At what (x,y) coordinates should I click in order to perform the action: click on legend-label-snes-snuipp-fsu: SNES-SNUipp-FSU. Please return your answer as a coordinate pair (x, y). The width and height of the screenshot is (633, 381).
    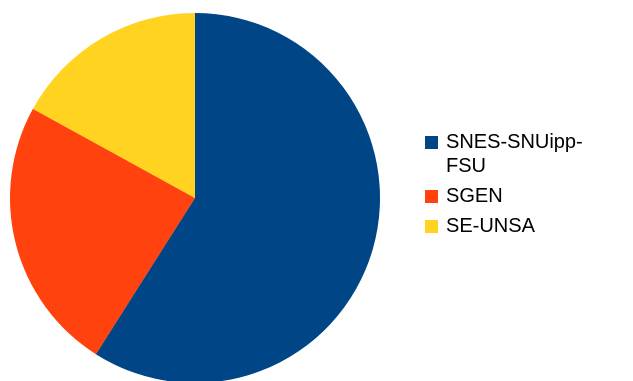
    Looking at the image, I should click on (514, 154).